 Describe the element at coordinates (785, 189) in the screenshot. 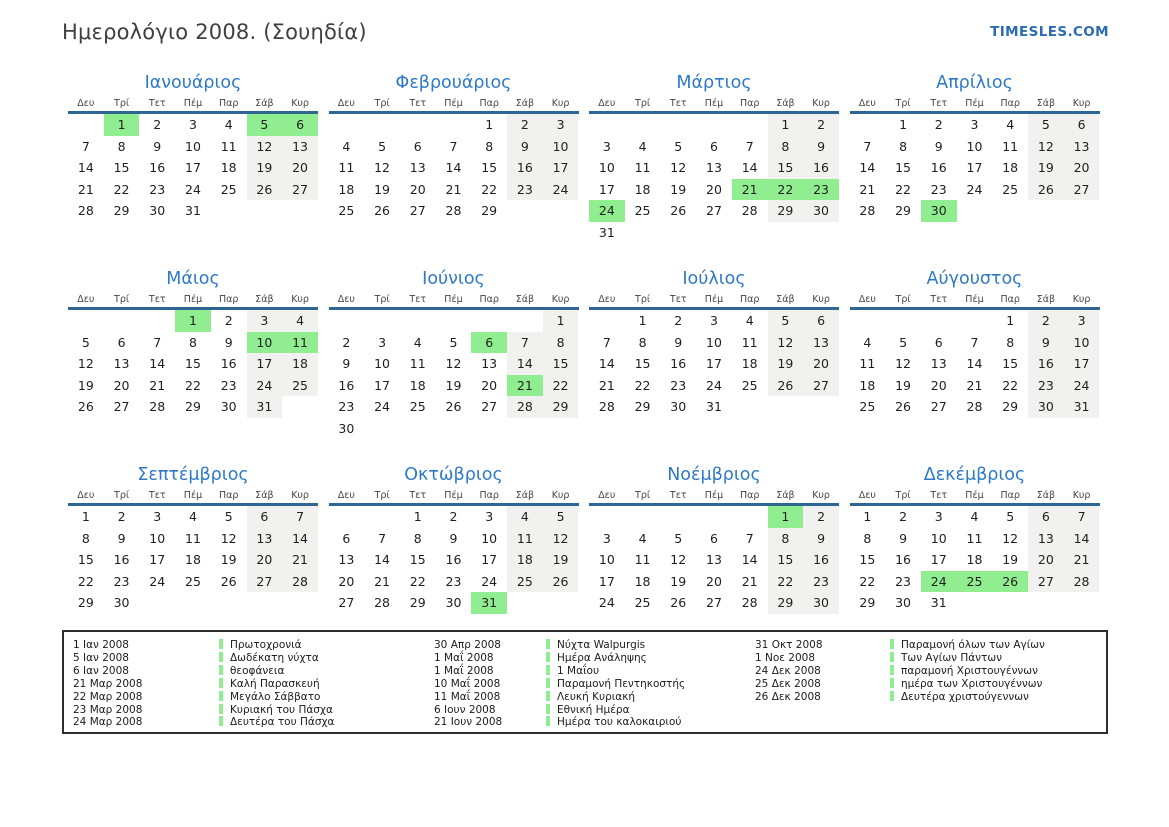

I see `holiday-day-cell: 22` at that location.